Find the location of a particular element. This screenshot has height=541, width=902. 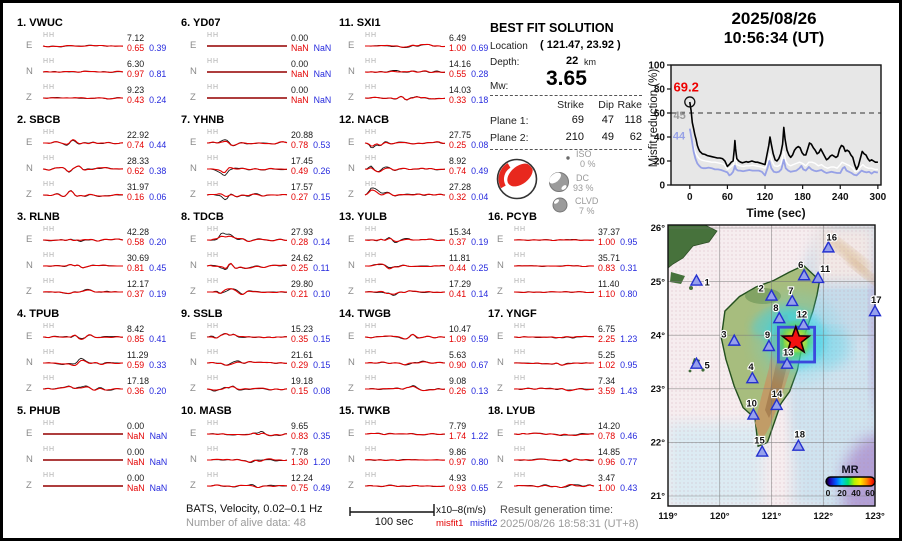

waveform-row-z: Z HH 9.08 0.26 0.13 is located at coordinates (420, 387).